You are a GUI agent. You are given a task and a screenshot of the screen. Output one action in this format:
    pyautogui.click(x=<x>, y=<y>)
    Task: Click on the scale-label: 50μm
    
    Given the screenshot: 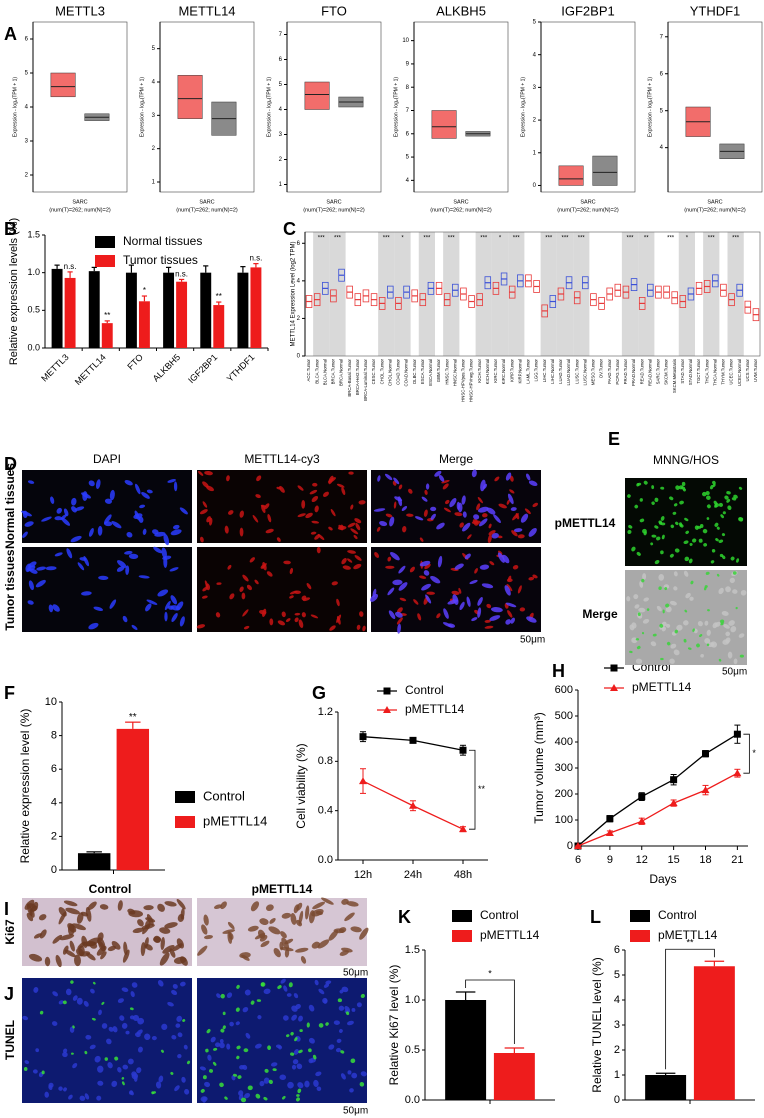 What is the action you would take?
    pyautogui.click(x=532, y=640)
    